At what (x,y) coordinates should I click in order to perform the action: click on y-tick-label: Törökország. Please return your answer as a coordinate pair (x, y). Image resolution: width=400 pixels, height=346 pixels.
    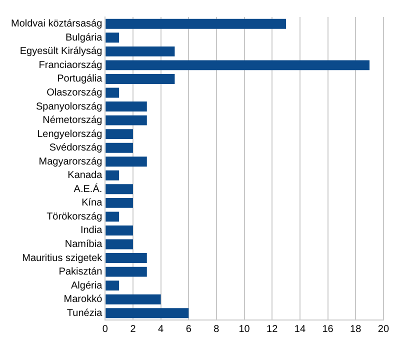
    Looking at the image, I should click on (74, 216).